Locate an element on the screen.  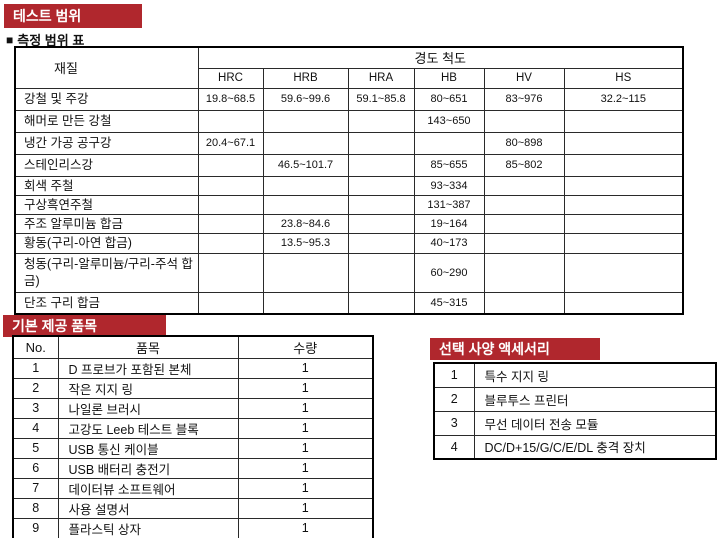
table-row: 황동(구리-아연 합금) 13.5~95.3 40~173 is located at coordinates (349, 243).